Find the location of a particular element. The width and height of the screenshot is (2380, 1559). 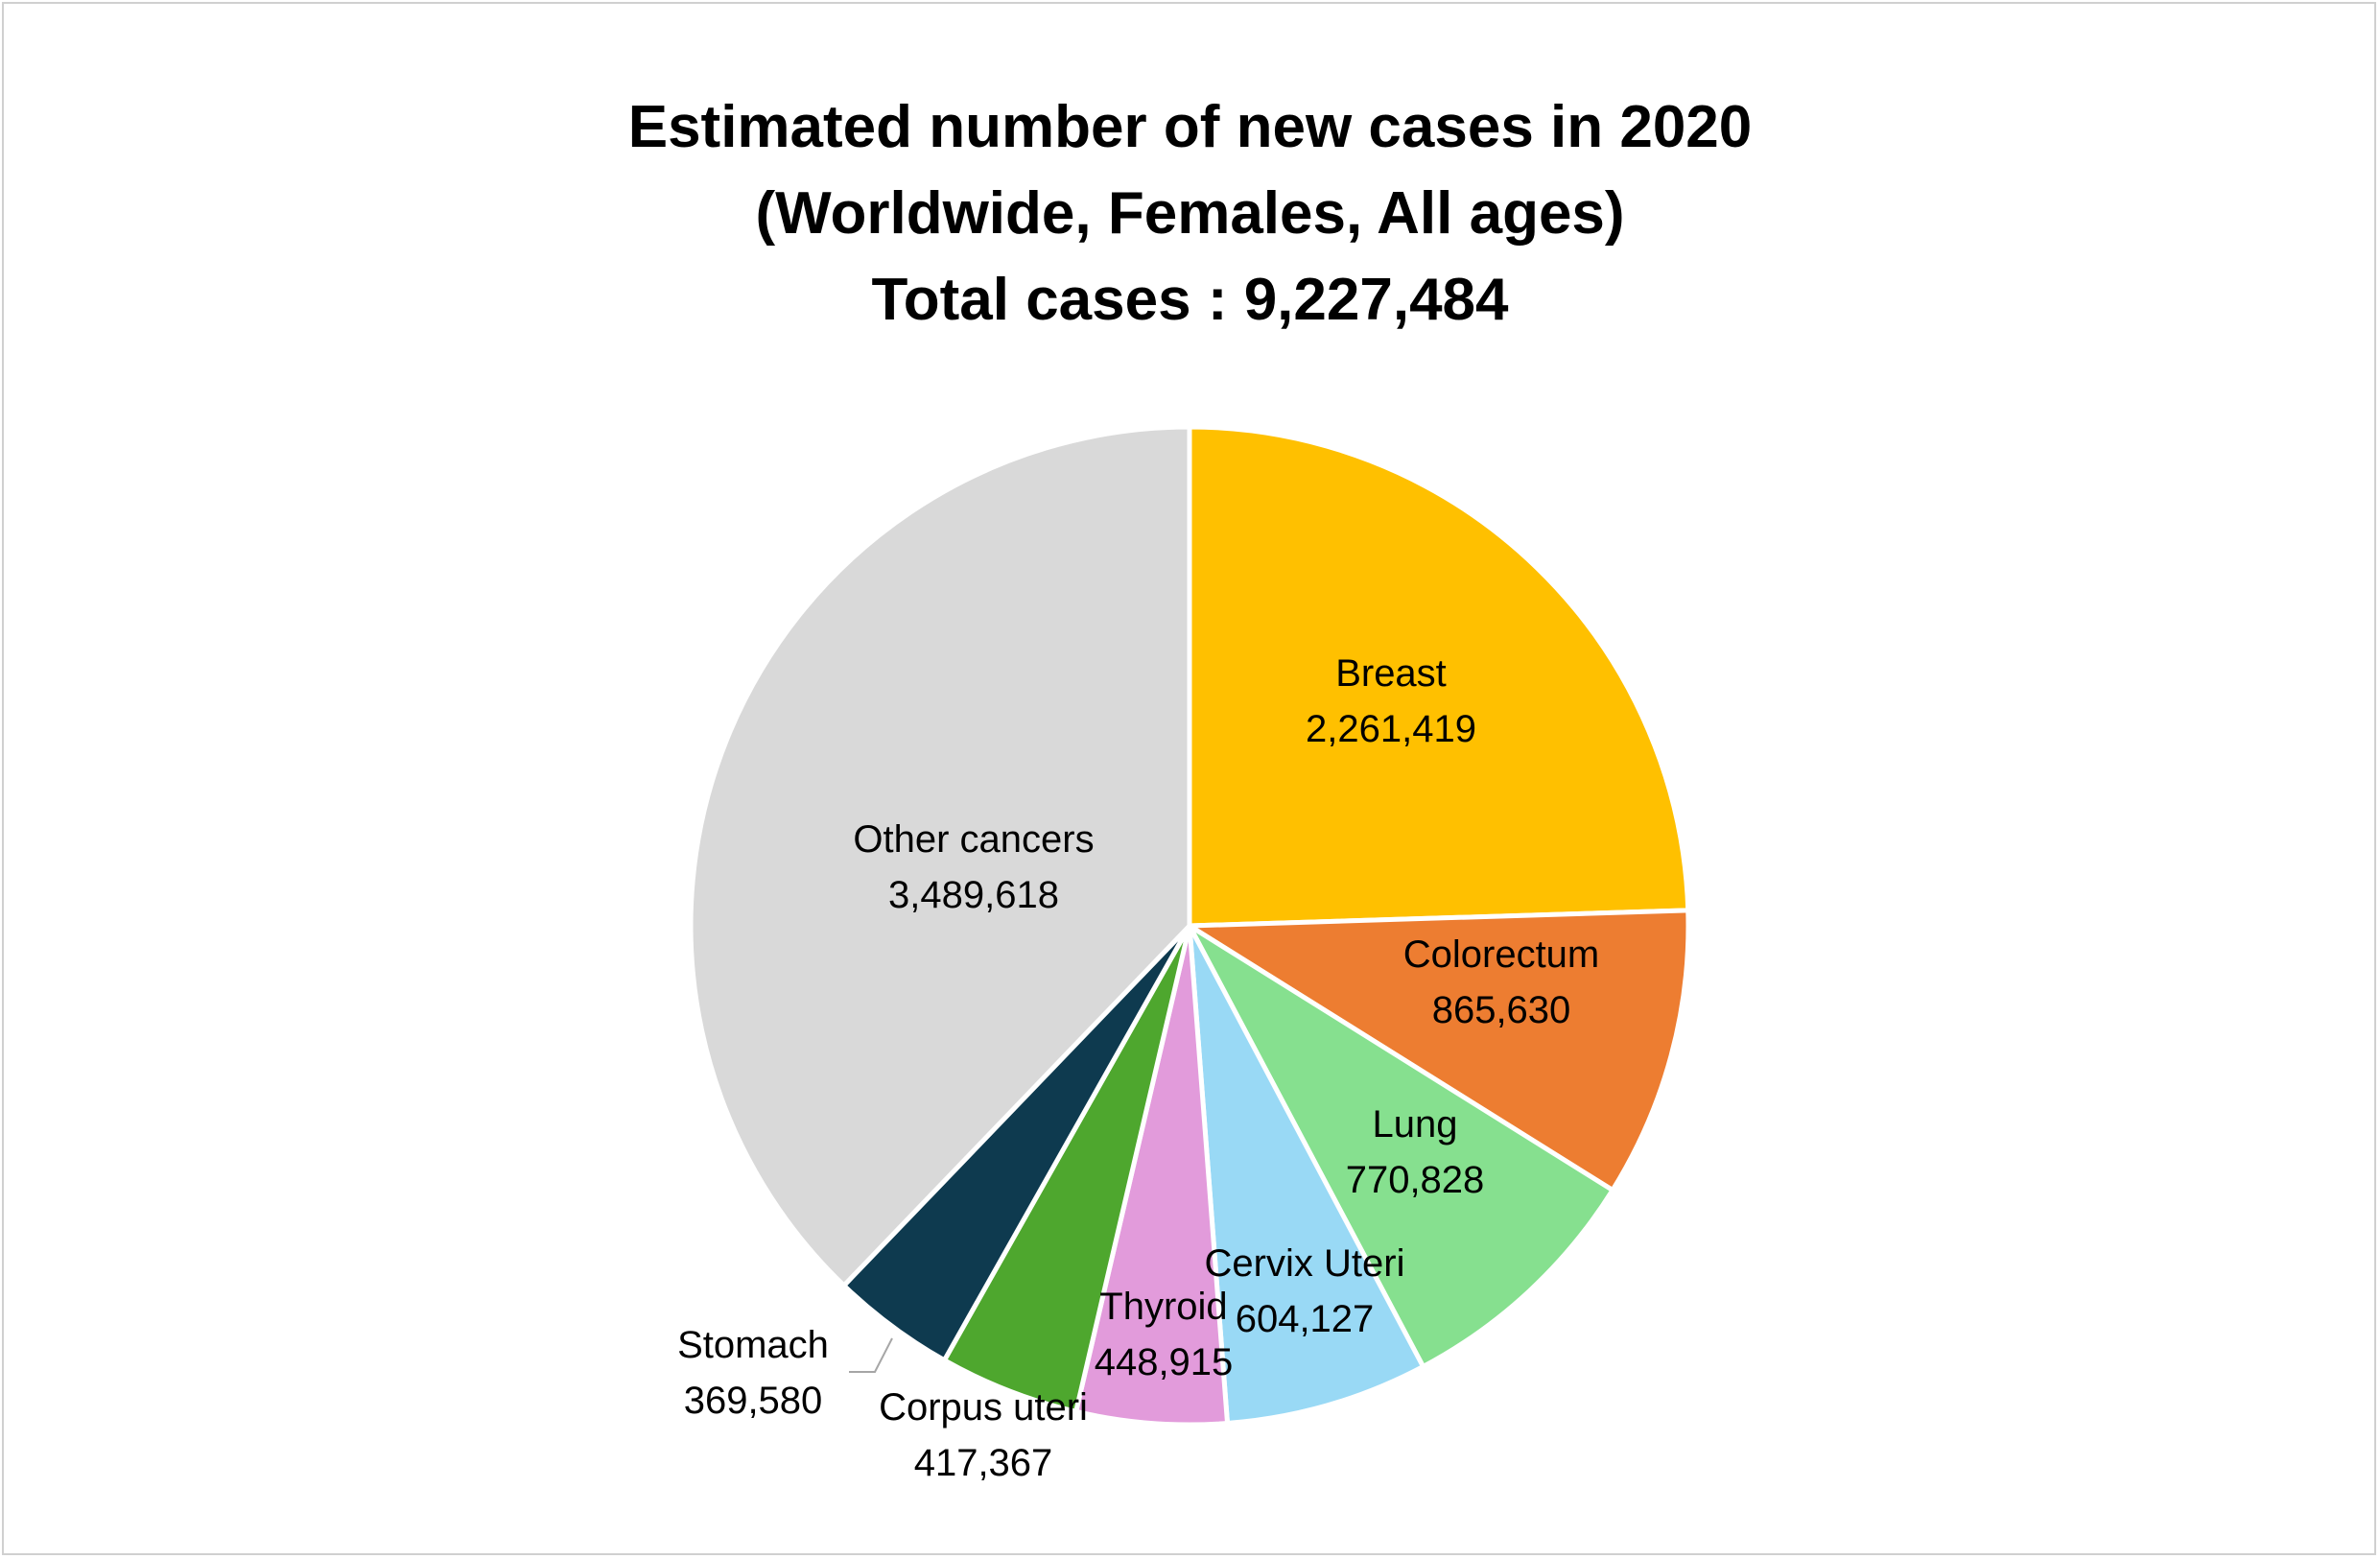

slice-label-value-cervix-uteri: 604,127 is located at coordinates (1306, 1319).